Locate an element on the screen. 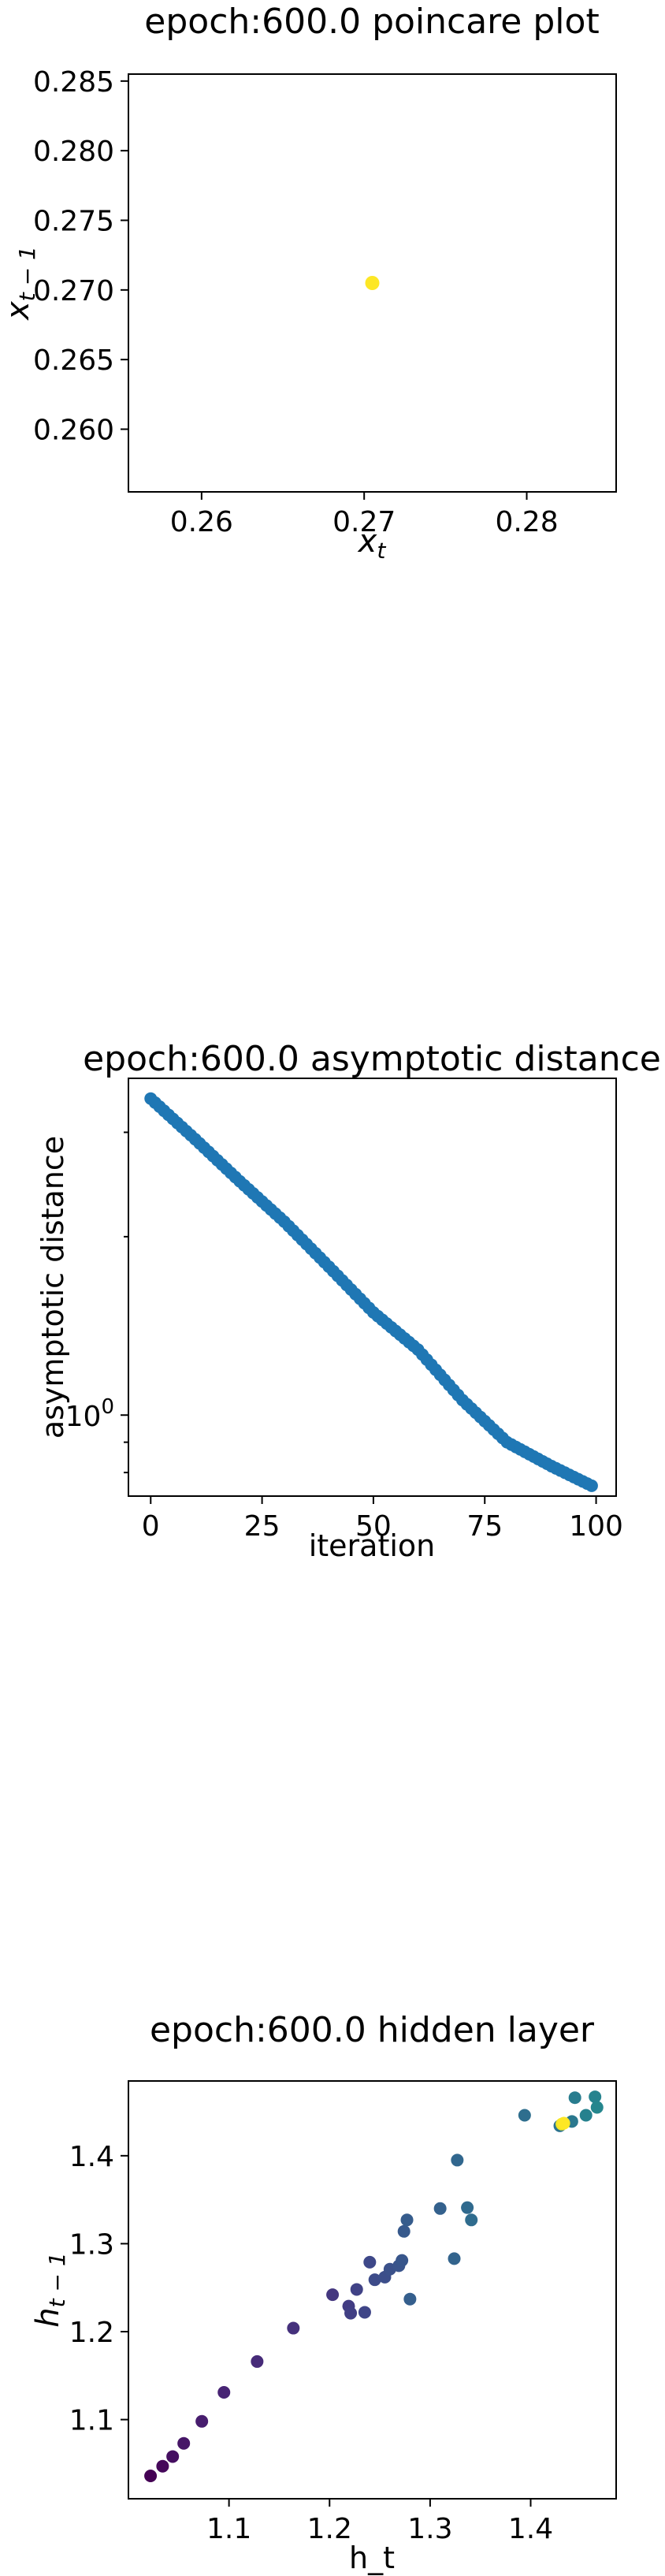  poincare-points is located at coordinates (372, 283).